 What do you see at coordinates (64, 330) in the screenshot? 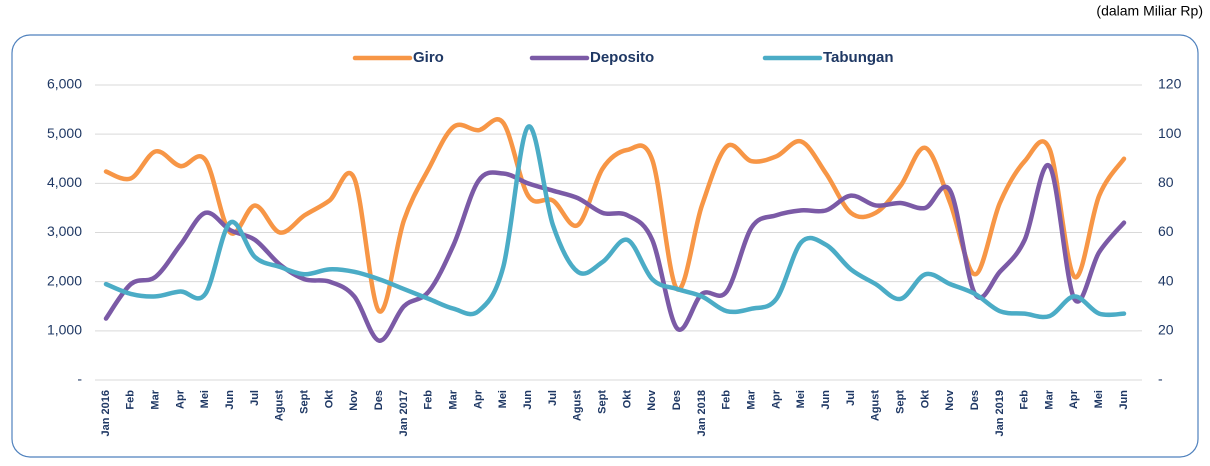
I see `y-tick-label: 1,000` at bounding box center [64, 330].